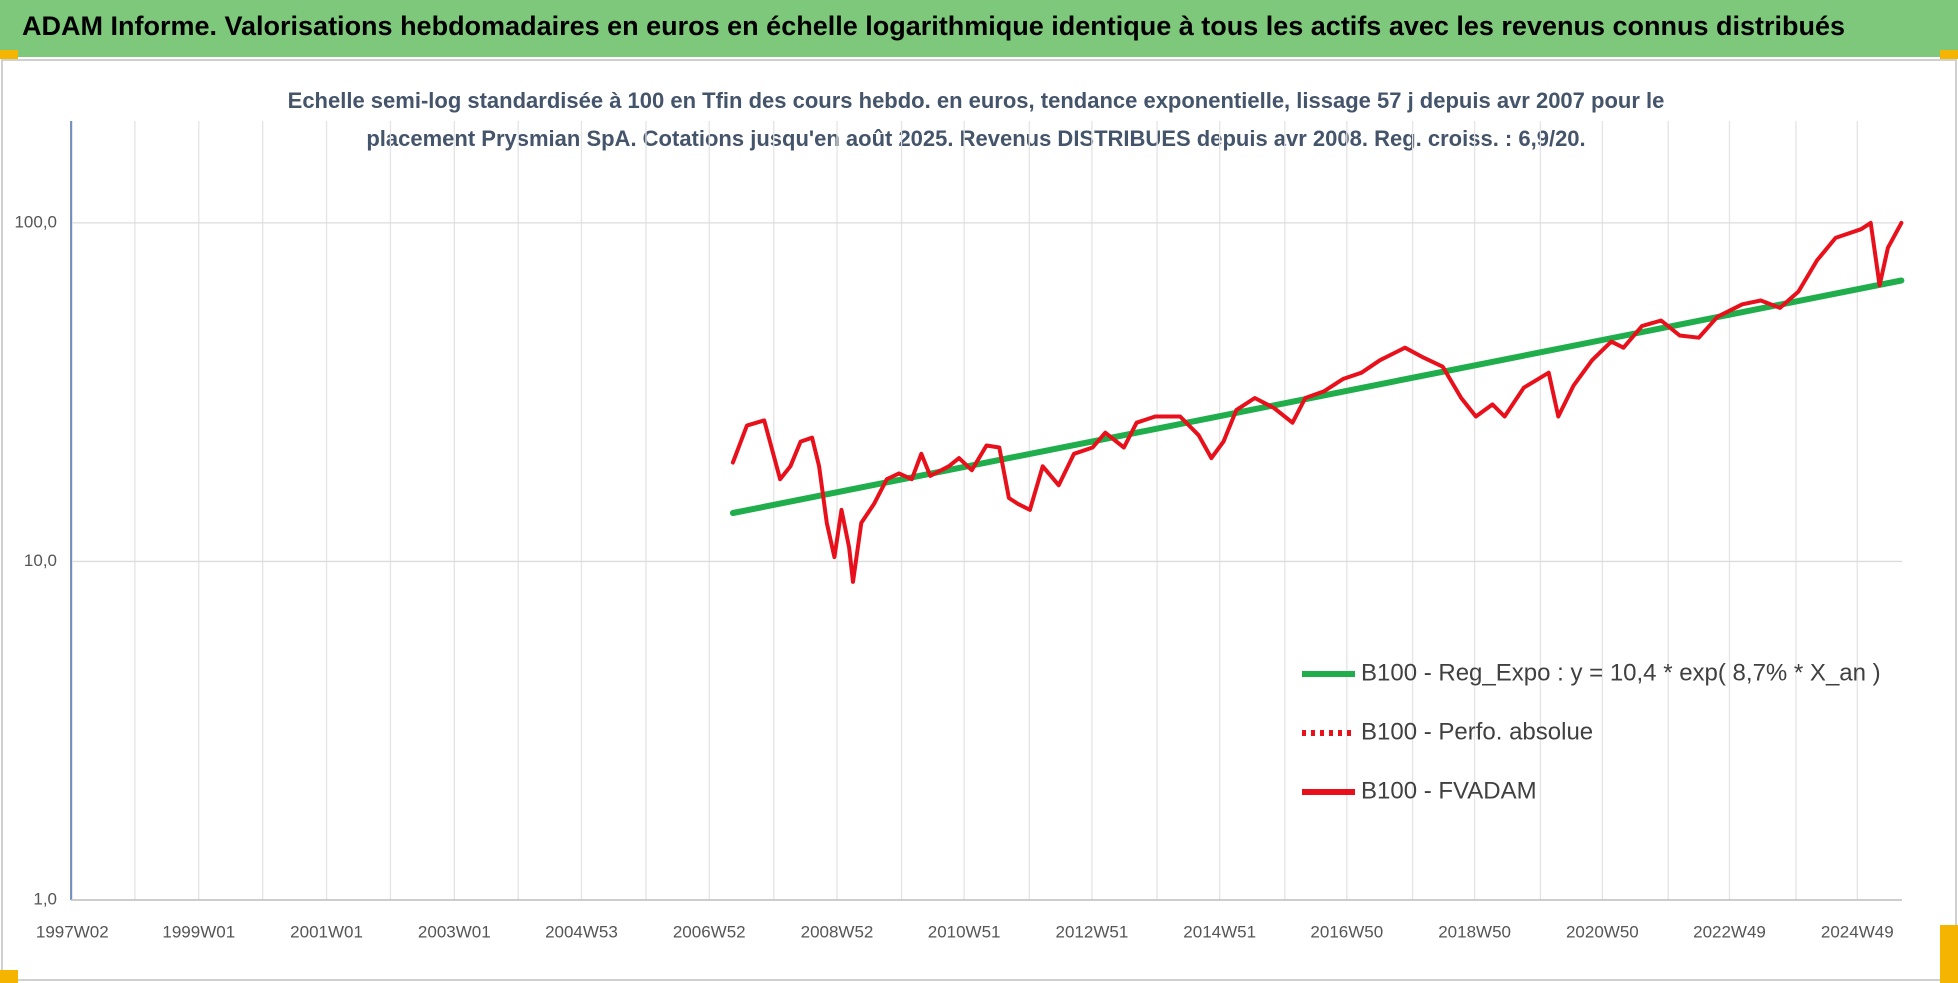 This screenshot has height=983, width=1958. Describe the element at coordinates (454, 931) in the screenshot. I see `x-tick-label: 2003W01` at that location.